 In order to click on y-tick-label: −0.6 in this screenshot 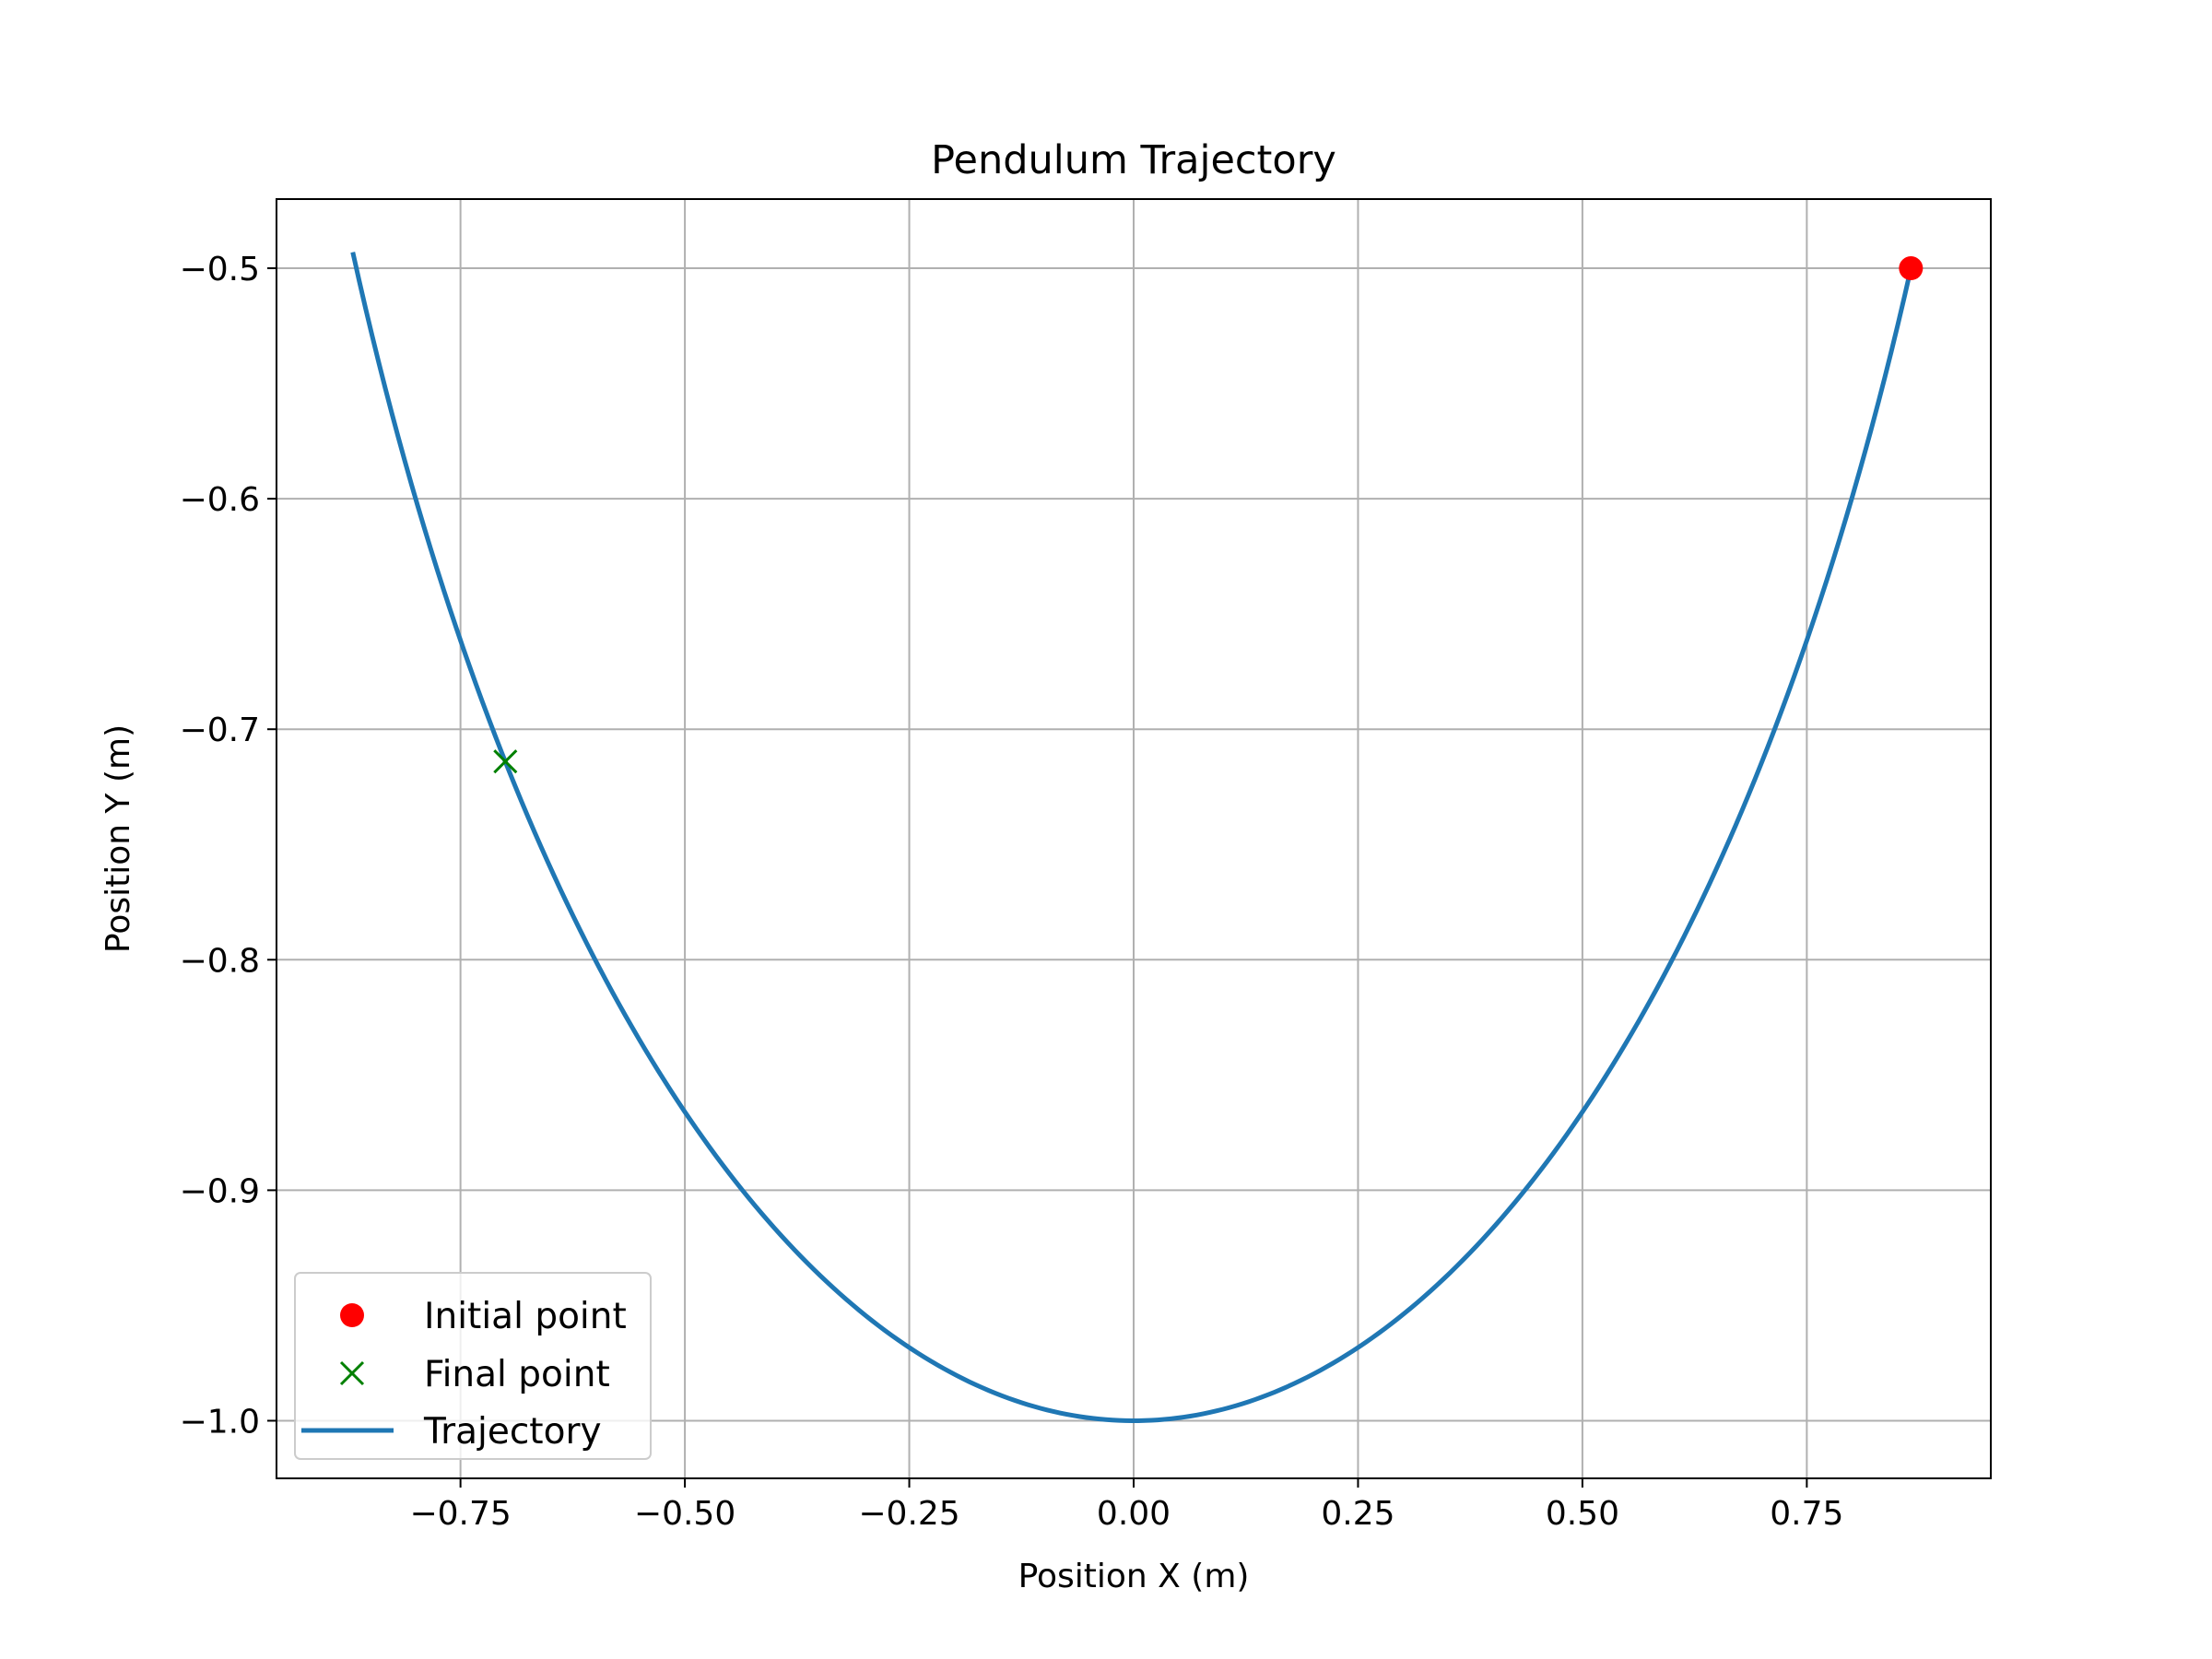, I will do `click(220, 500)`.